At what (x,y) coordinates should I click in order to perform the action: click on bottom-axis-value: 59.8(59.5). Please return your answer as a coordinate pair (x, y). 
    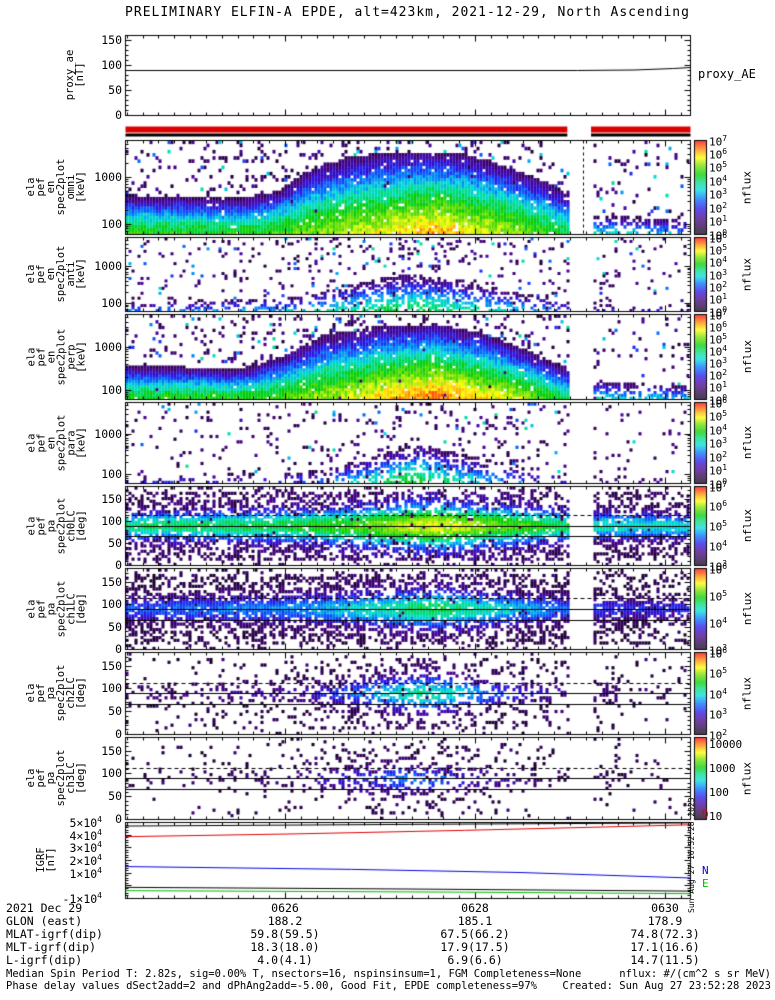
    Looking at the image, I should click on (285, 934).